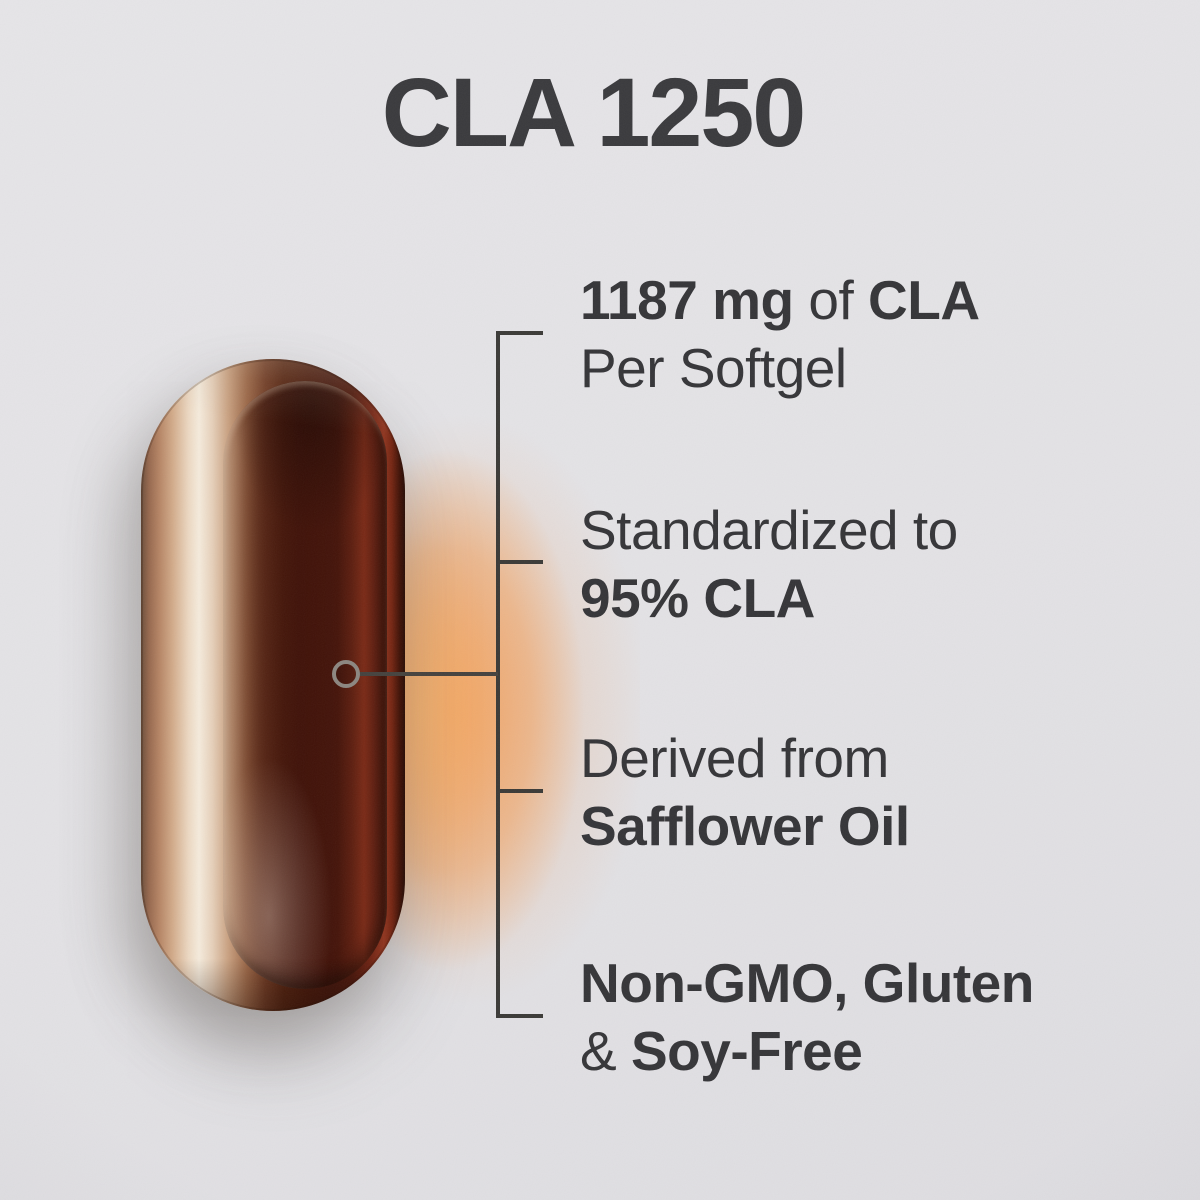 Image resolution: width=1200 pixels, height=1200 pixels. I want to click on callout-text: 1187 mg, so click(687, 300).